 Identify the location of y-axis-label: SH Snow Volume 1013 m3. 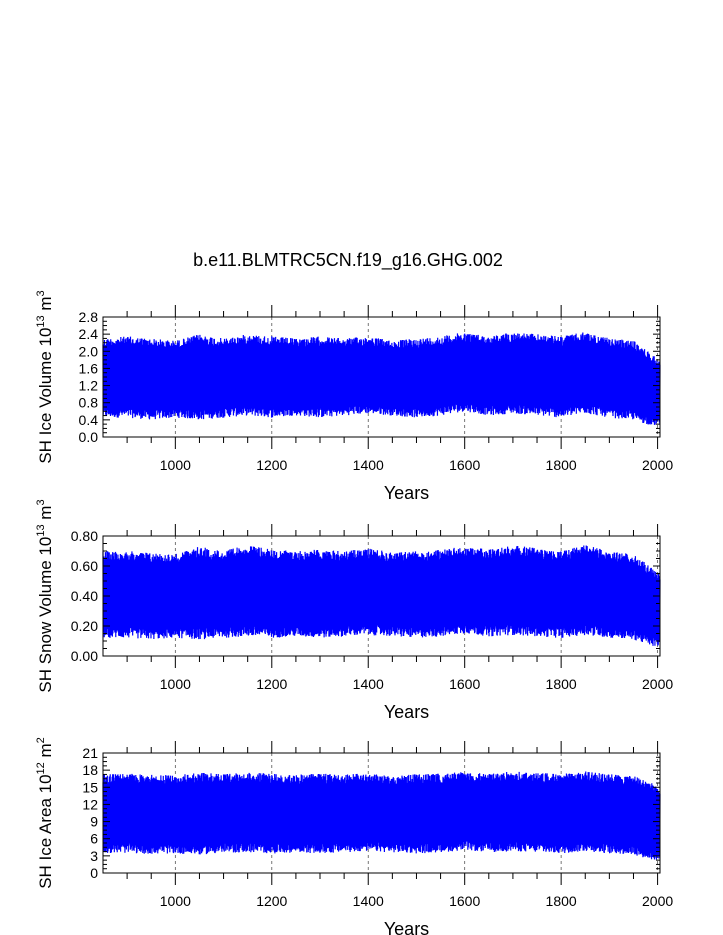
(45, 595).